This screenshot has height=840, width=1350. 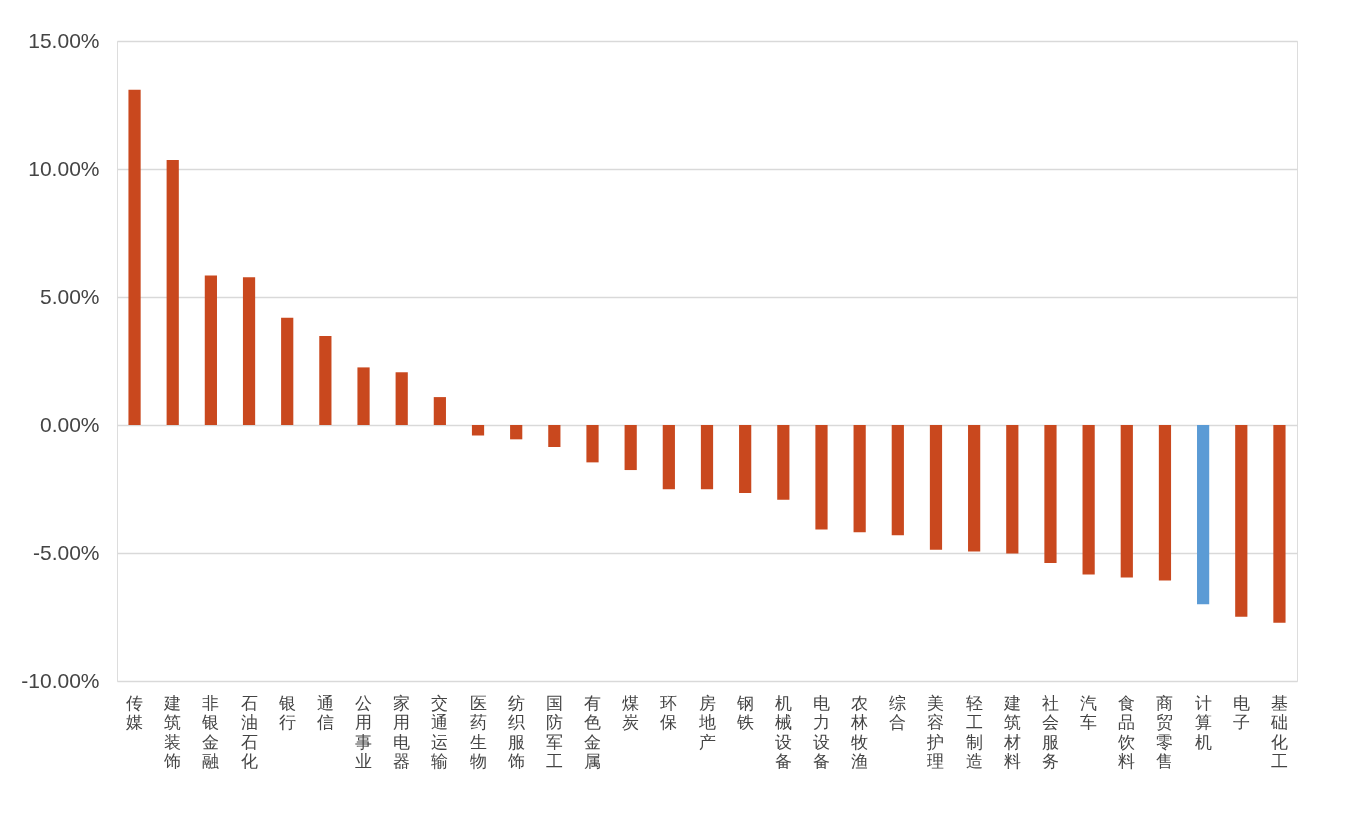 What do you see at coordinates (706, 722) in the screenshot?
I see `x-tick-label: 房地产` at bounding box center [706, 722].